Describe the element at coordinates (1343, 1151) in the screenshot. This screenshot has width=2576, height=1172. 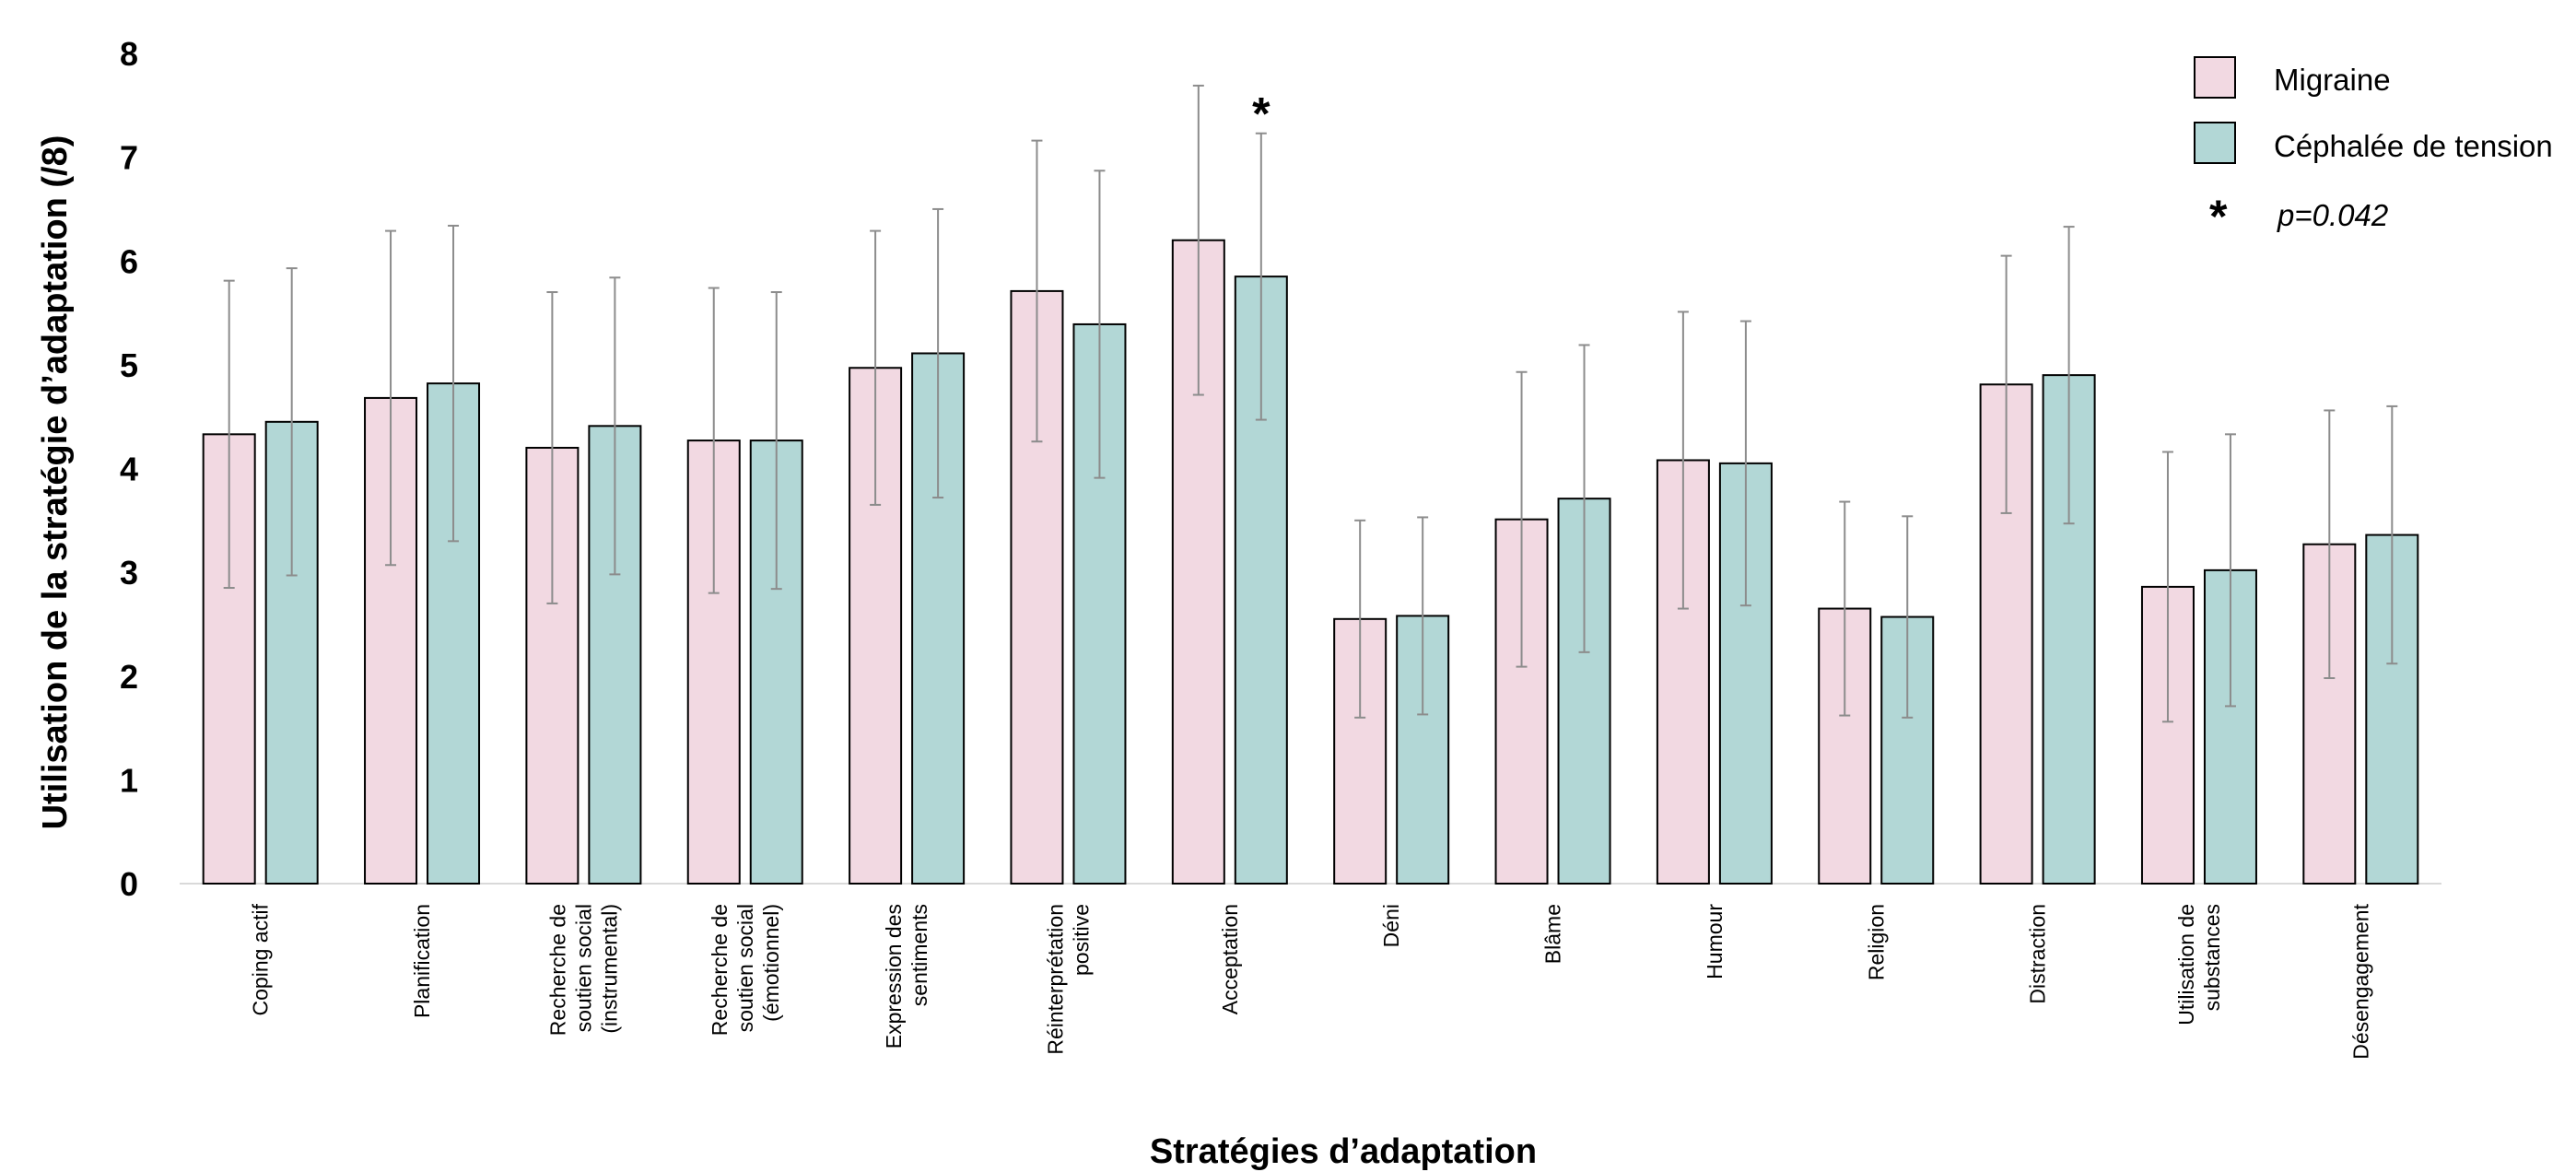
I see `x-axis-label: Stratégies d’adaptation` at that location.